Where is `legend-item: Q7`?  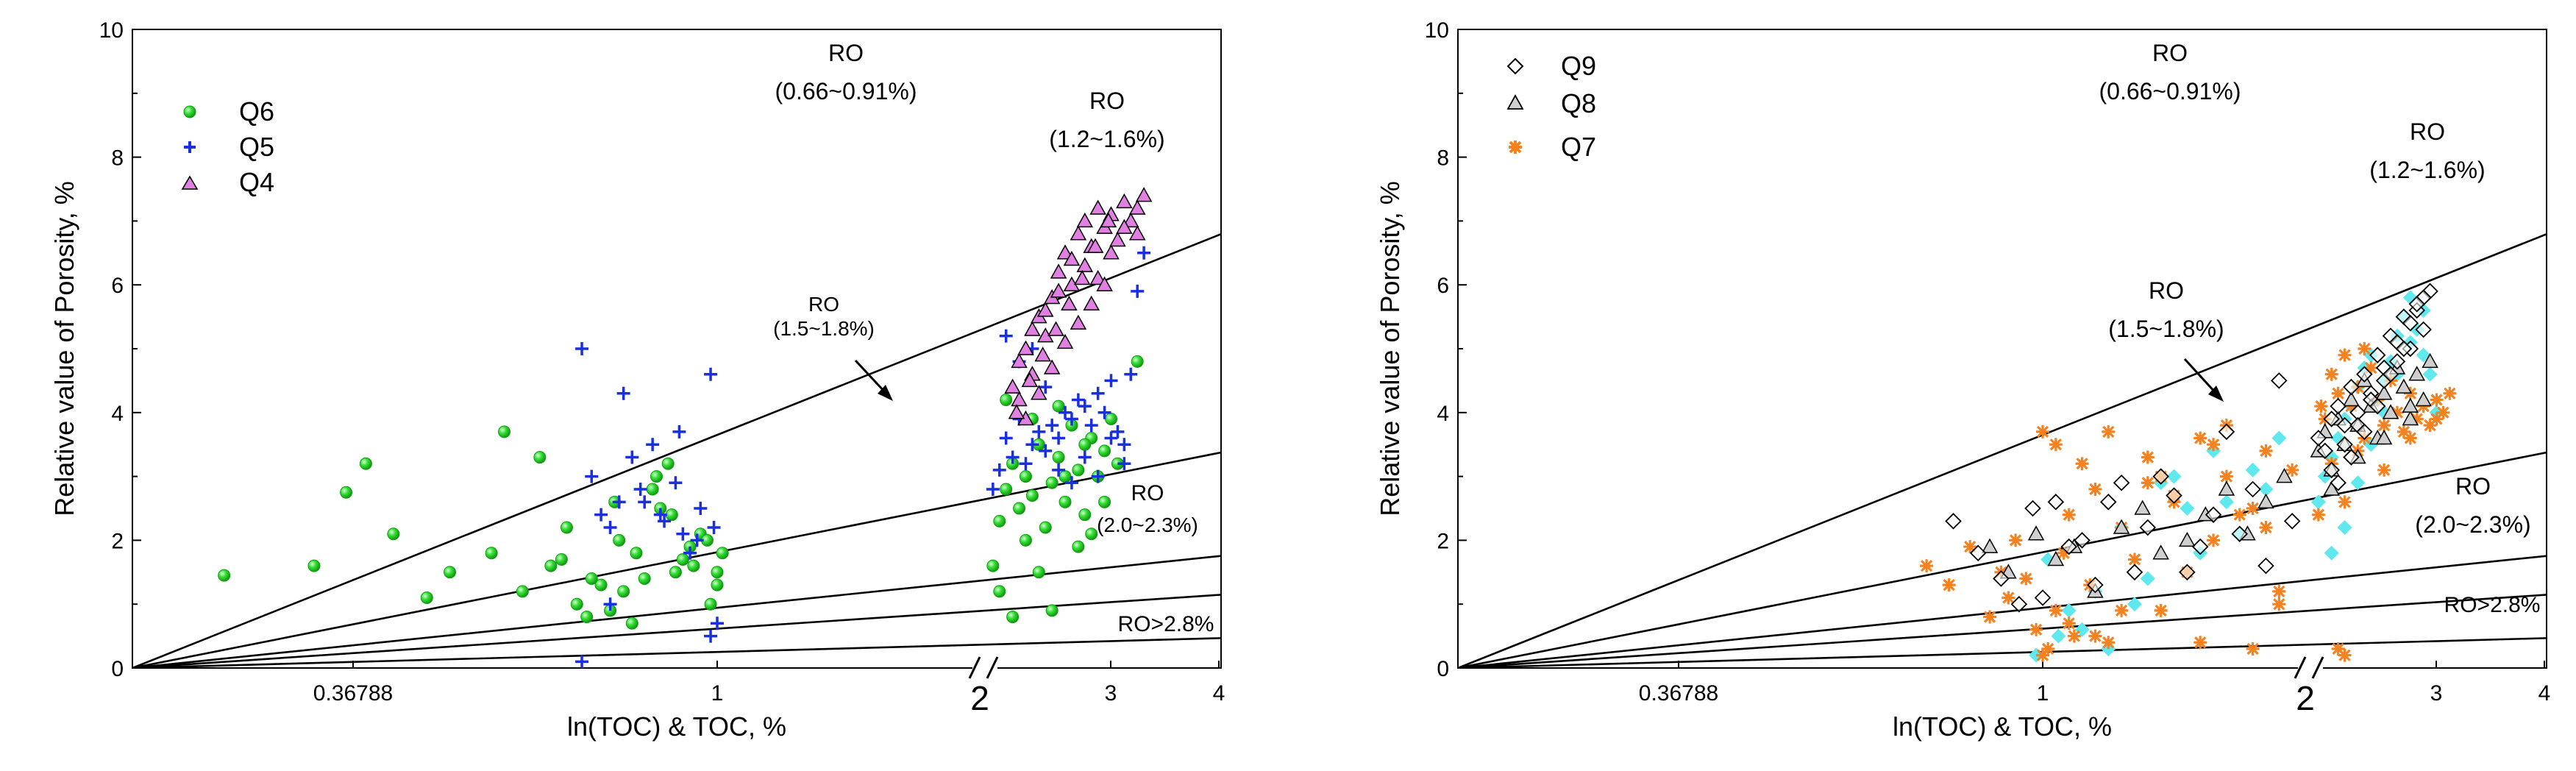
legend-item: Q7 is located at coordinates (1552, 147).